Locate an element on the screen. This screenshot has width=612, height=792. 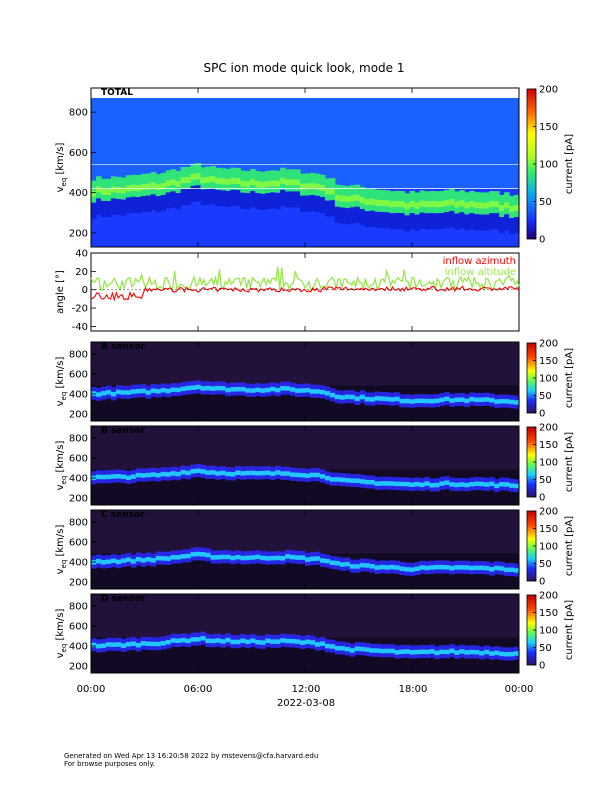
panel-c-cb-label-text: current [pA] is located at coordinates (569, 546).